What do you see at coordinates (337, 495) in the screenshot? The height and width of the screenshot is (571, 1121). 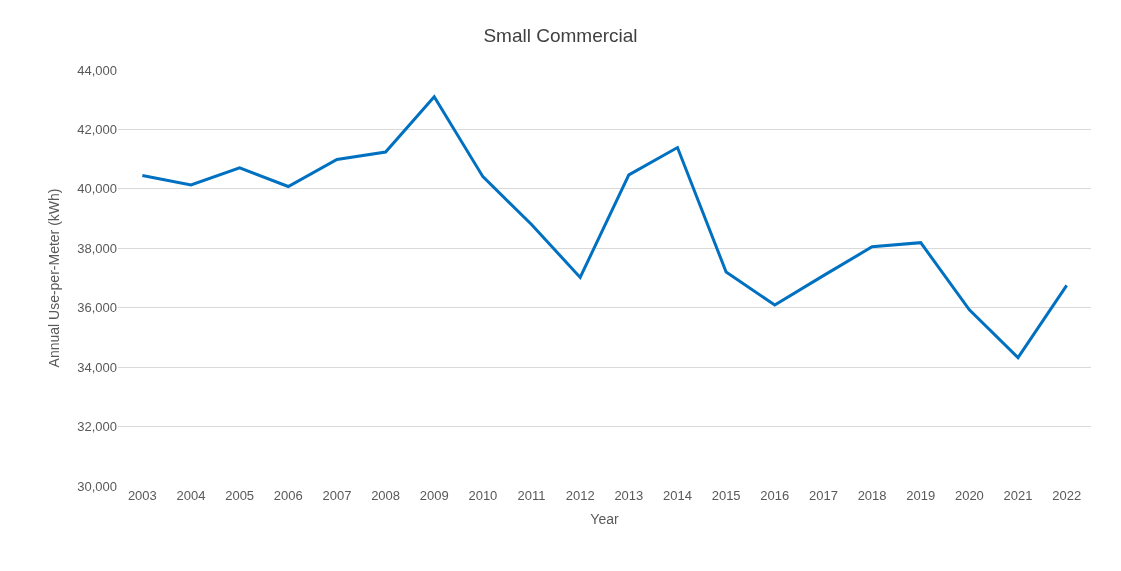 I see `x-tick-label: 2007` at bounding box center [337, 495].